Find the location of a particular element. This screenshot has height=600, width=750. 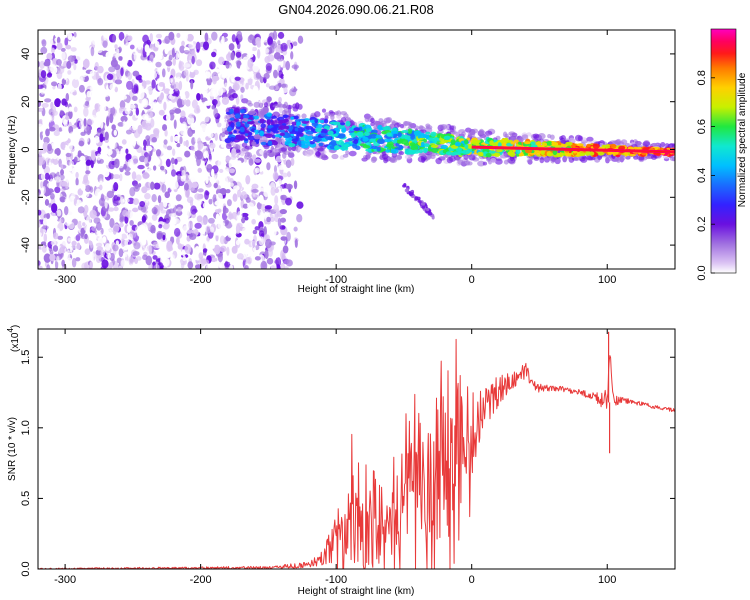

snr-x-tick-label: 0 is located at coordinates (472, 580).